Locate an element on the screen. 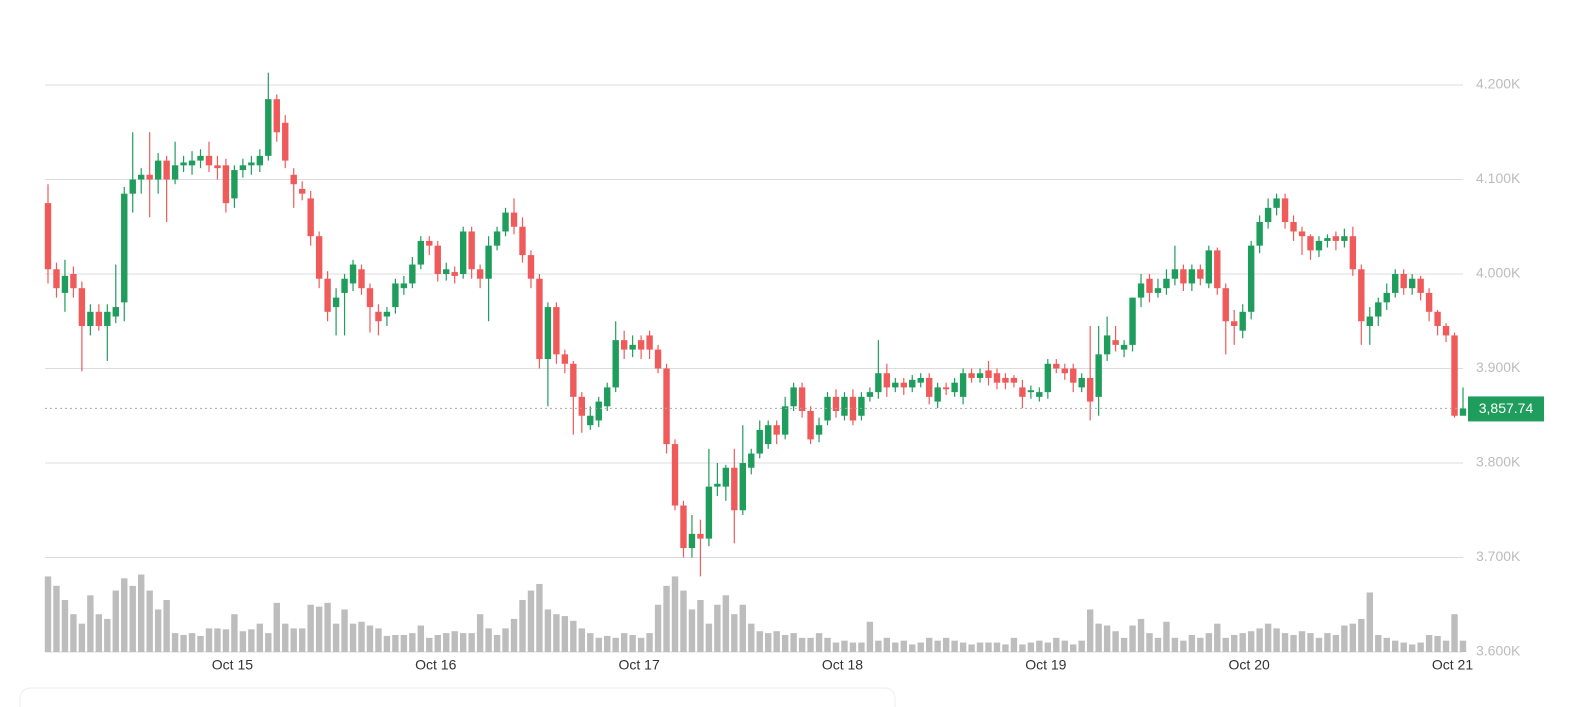 The image size is (1590, 707). x-tick-label: Oct 16 is located at coordinates (435, 665).